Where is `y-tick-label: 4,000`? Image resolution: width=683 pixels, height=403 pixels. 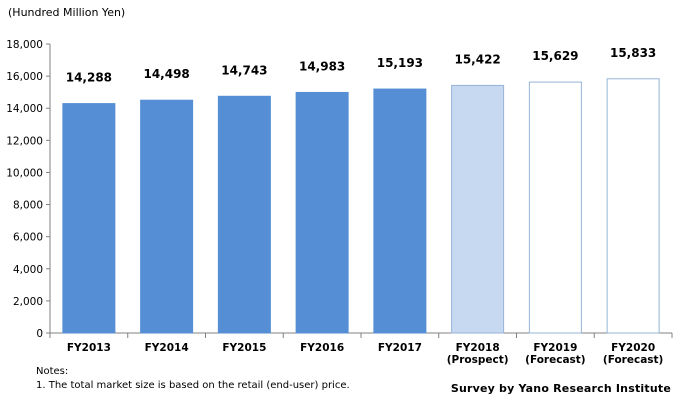
y-tick-label: 4,000 is located at coordinates (28, 270).